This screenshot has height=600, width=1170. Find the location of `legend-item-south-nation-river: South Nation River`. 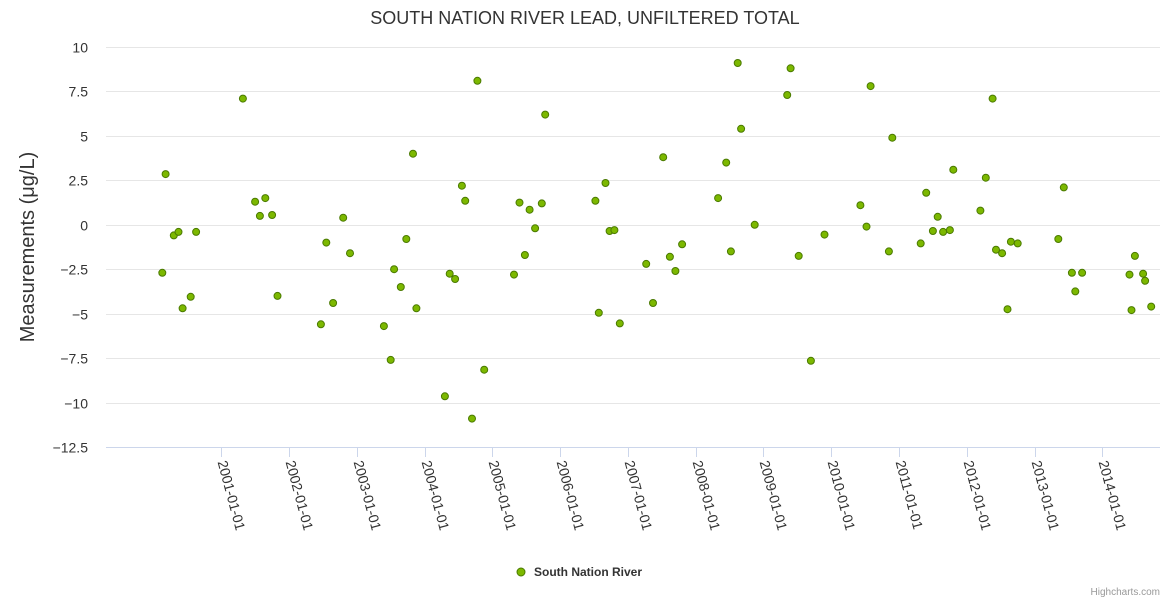

legend-item-south-nation-river: South Nation River is located at coordinates (588, 572).